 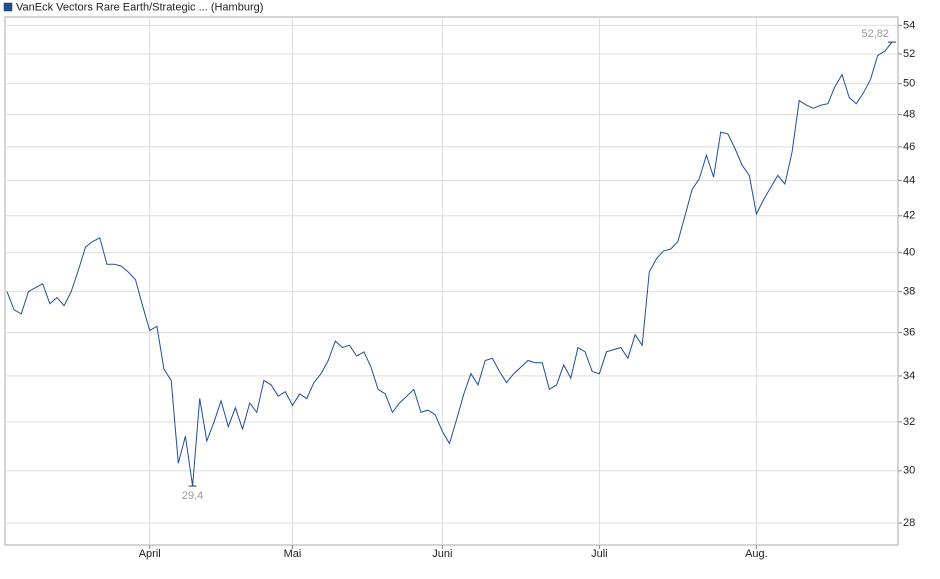 I want to click on x-tick-label: April, so click(x=150, y=554).